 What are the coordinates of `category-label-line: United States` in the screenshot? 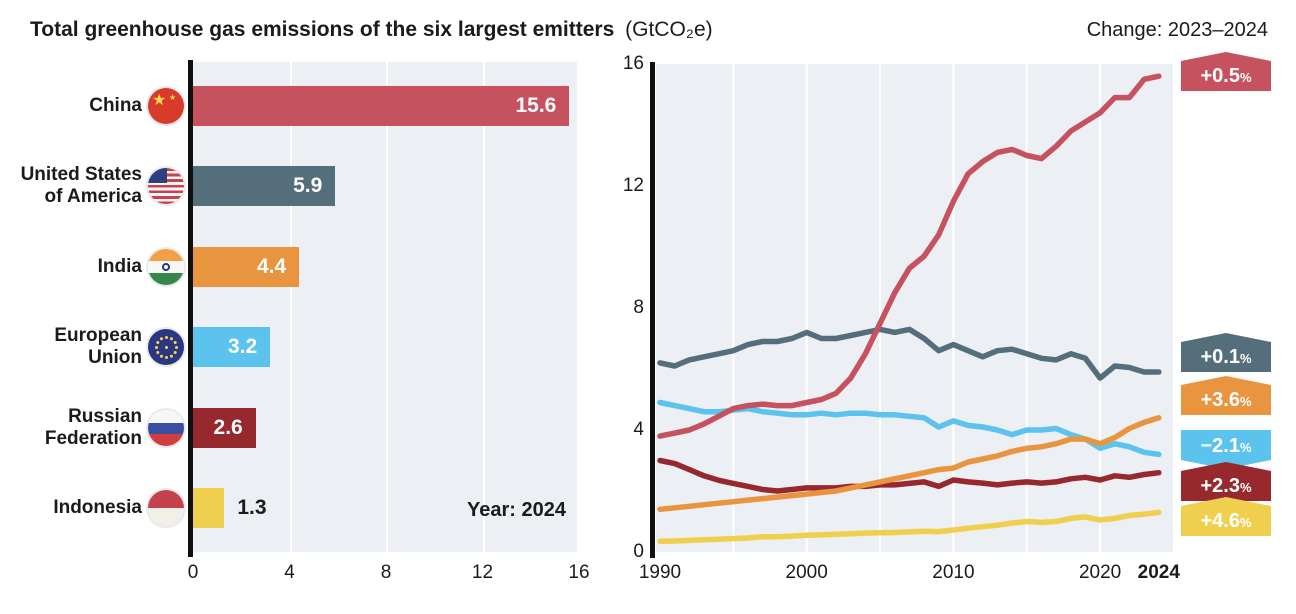 It's located at (81, 174).